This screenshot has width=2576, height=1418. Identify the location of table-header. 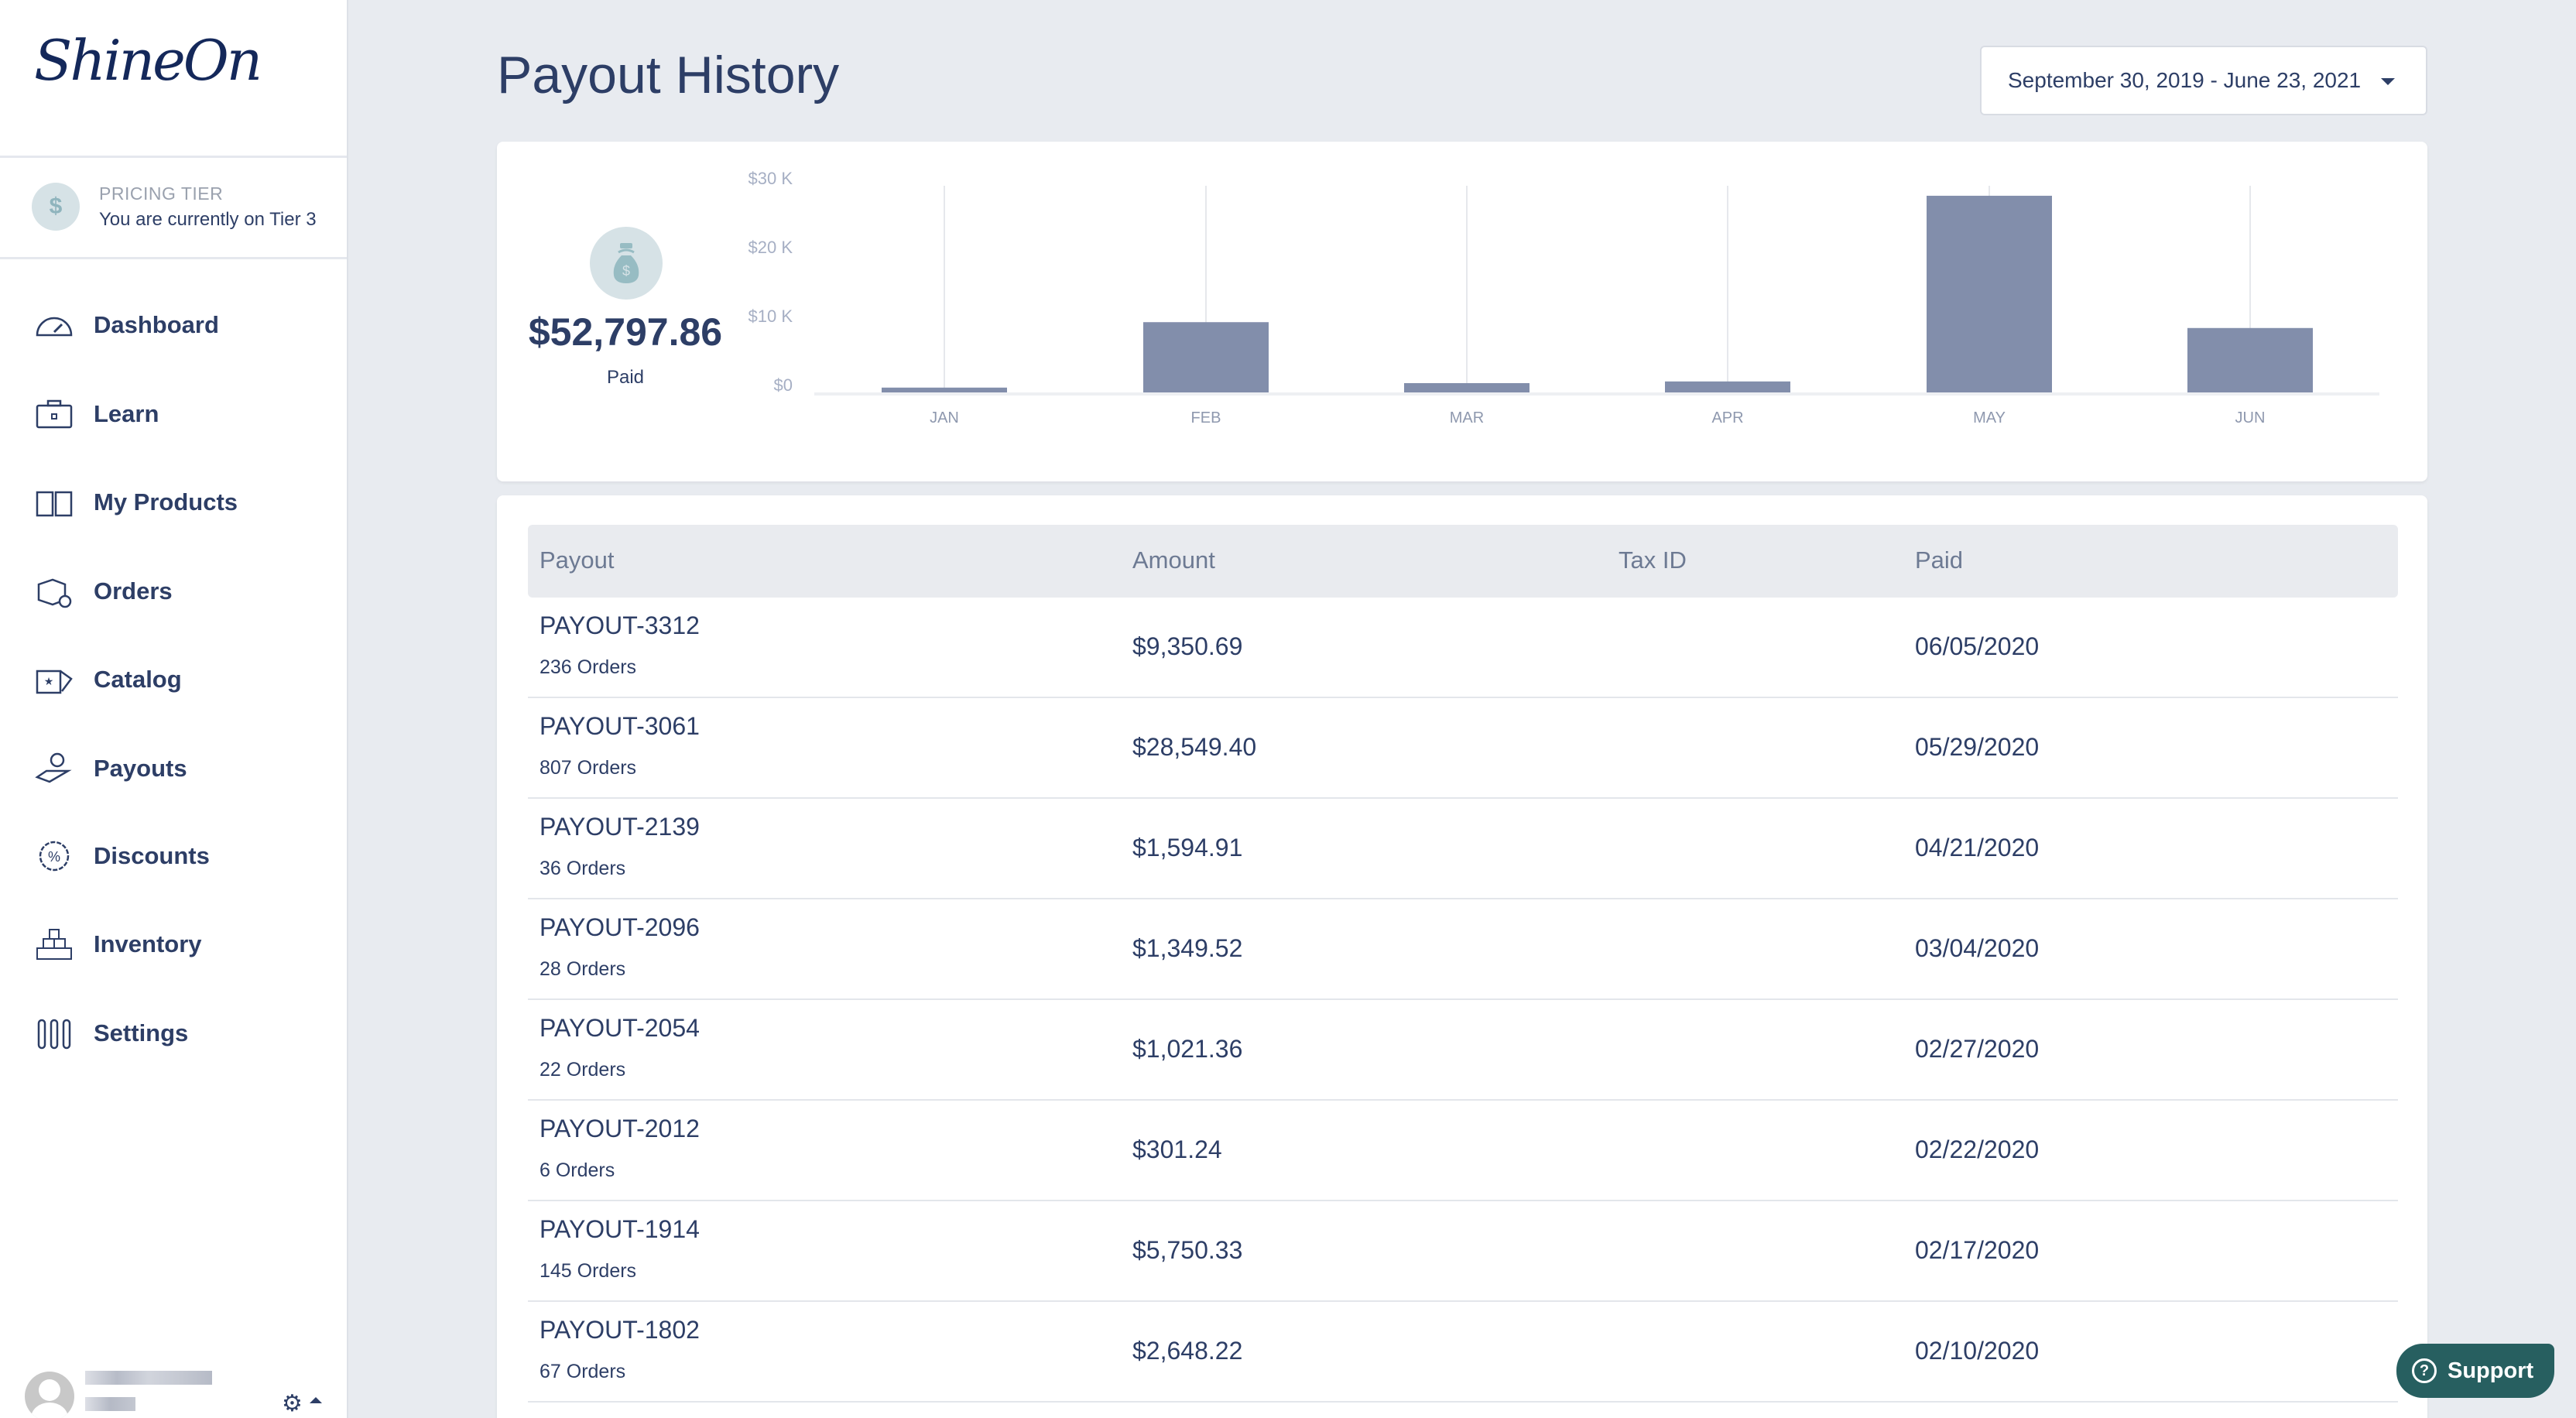
(1463, 561).